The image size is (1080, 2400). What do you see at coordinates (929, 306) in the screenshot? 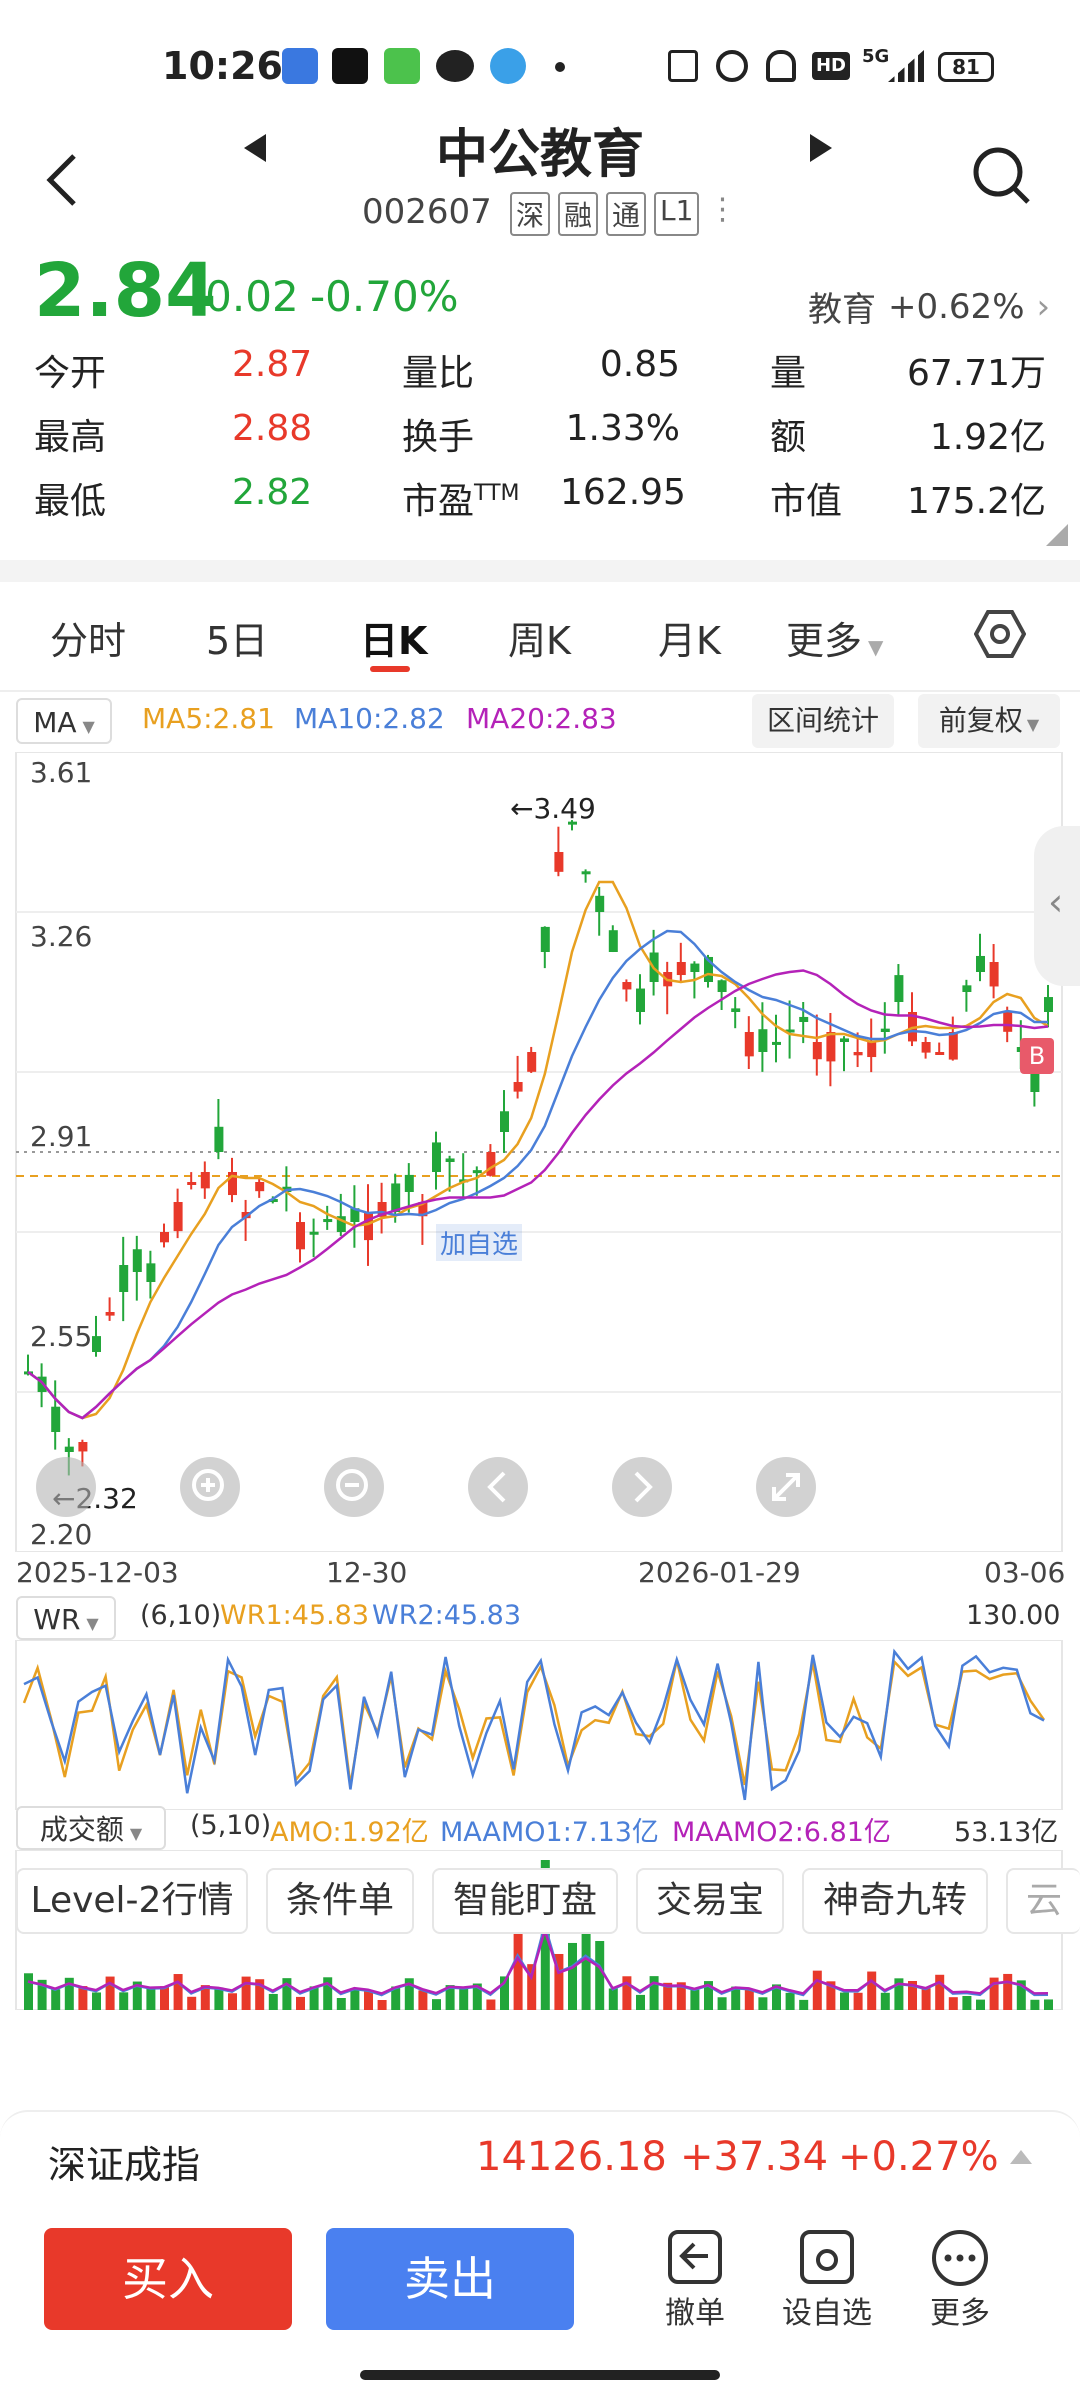
I see `sector-link: 教育 +0.62% ›` at bounding box center [929, 306].